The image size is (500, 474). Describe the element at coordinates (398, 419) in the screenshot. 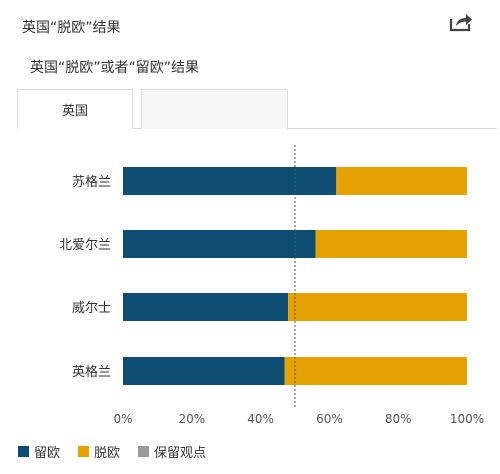

I see `x-tick-label: 80%` at that location.